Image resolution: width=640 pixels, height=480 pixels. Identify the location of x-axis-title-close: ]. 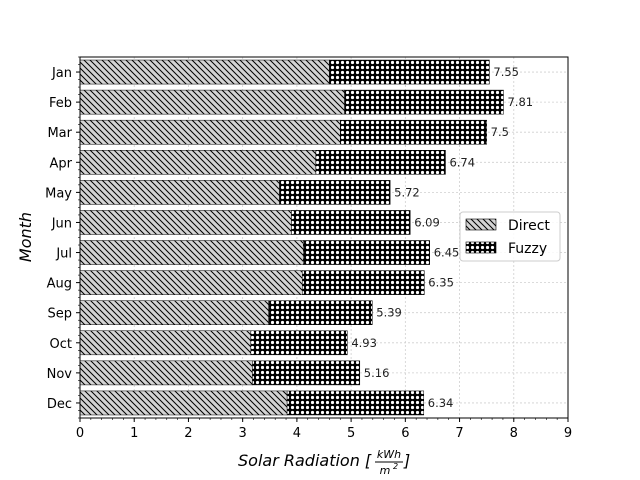
(406, 460).